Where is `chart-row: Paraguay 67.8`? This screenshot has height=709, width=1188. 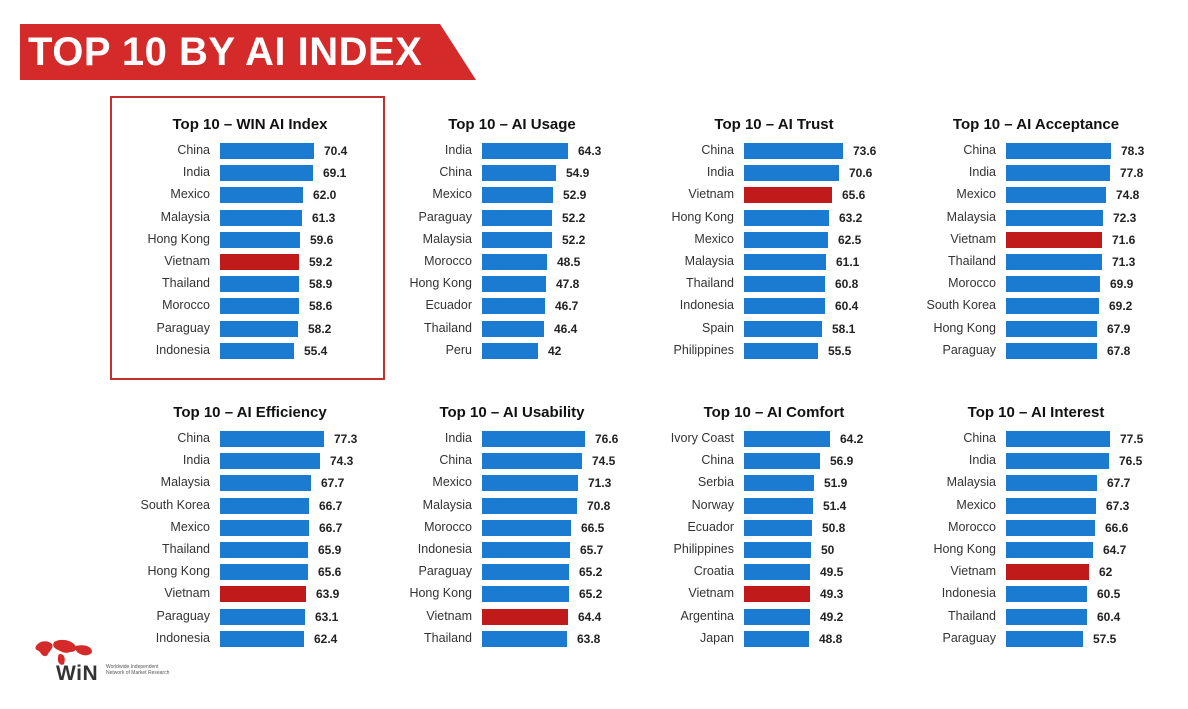 chart-row: Paraguay 67.8 is located at coordinates (1036, 351).